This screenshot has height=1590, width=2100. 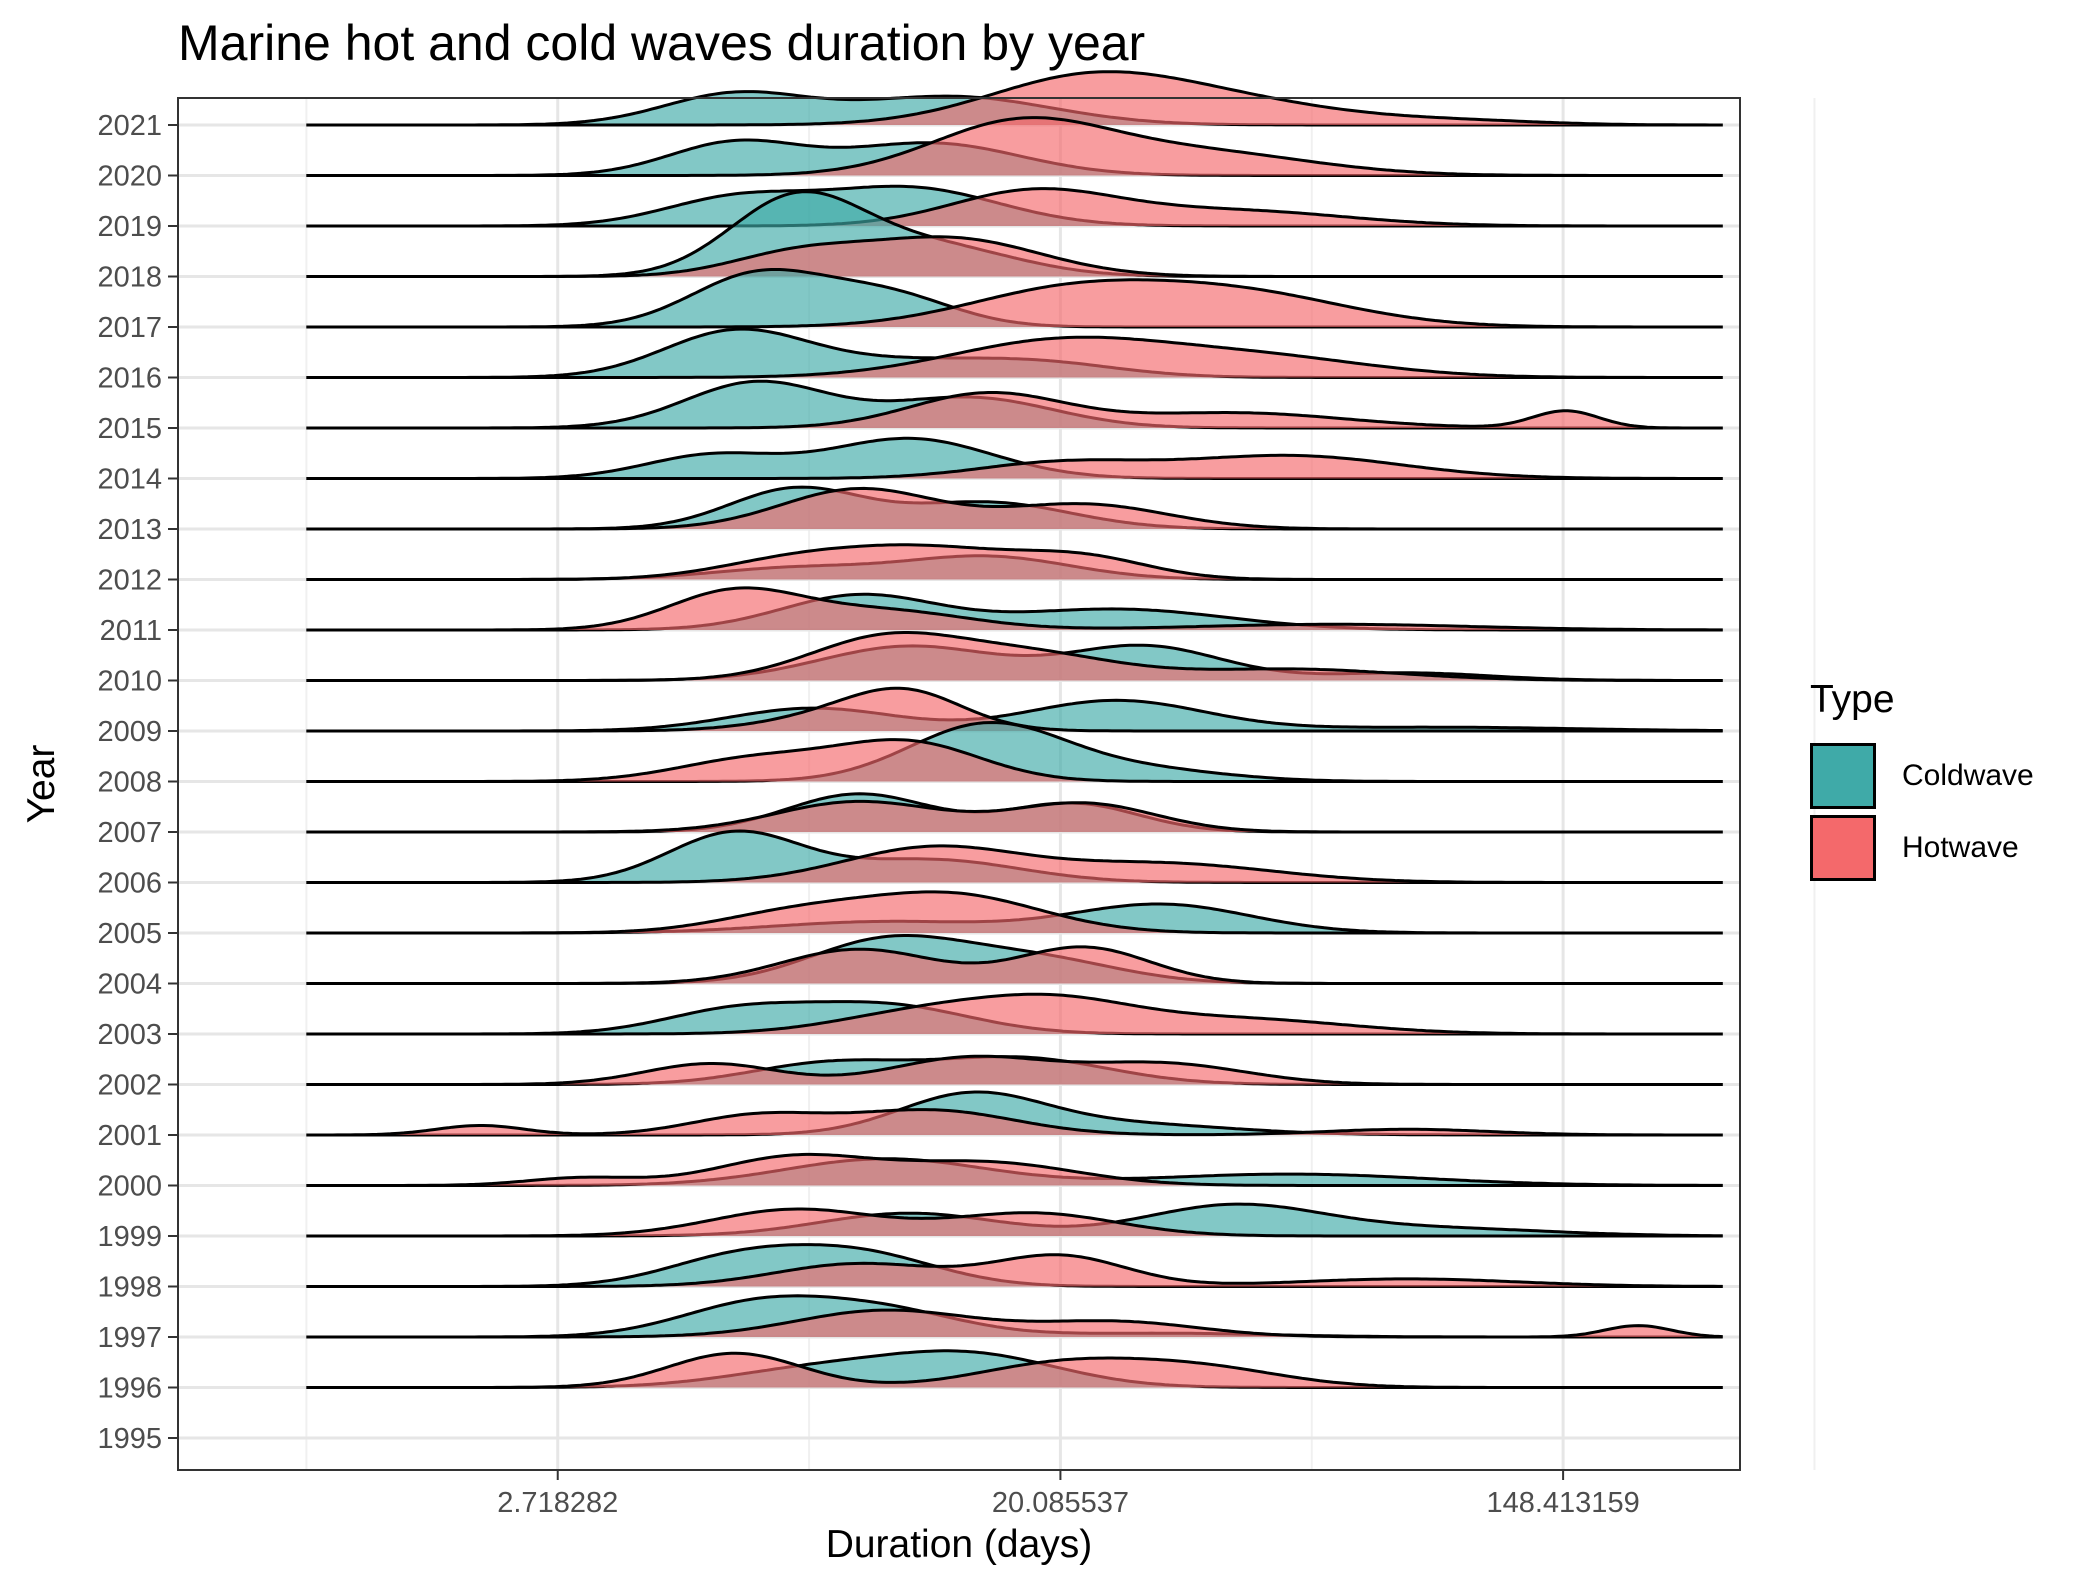 I want to click on y-tick-label: 2012, so click(x=129, y=581).